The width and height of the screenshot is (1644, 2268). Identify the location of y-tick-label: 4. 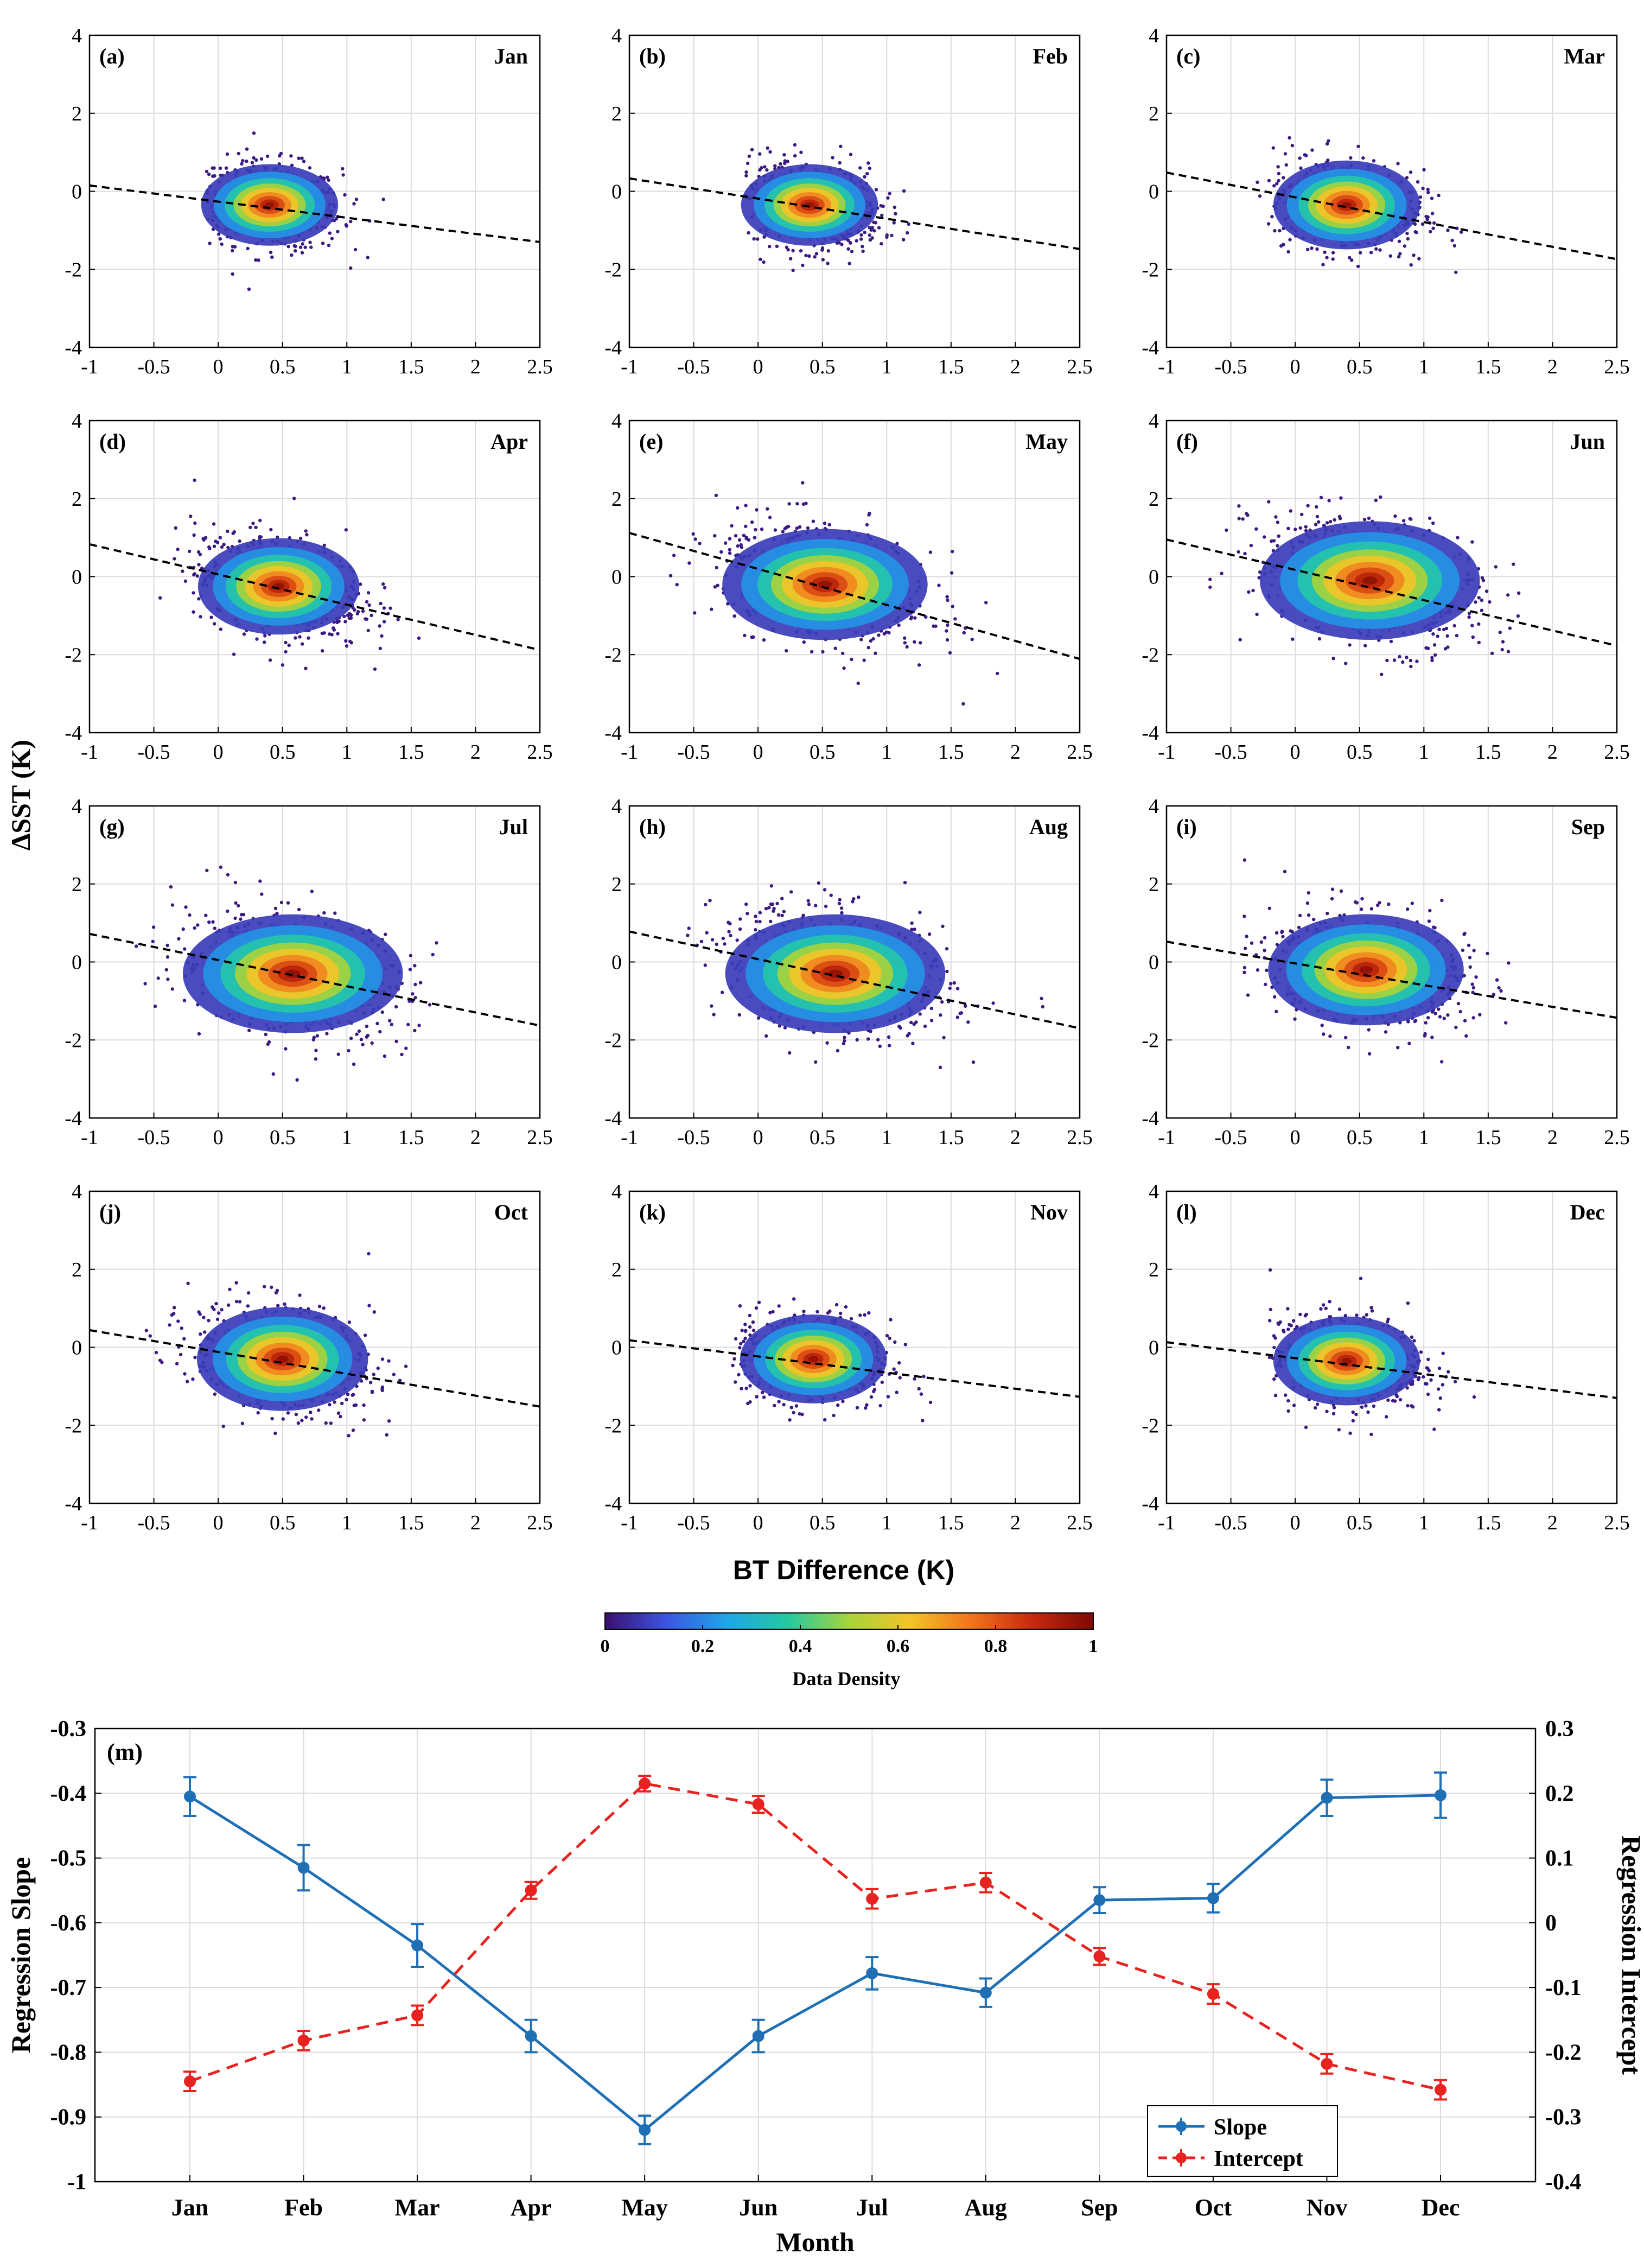
(77, 806).